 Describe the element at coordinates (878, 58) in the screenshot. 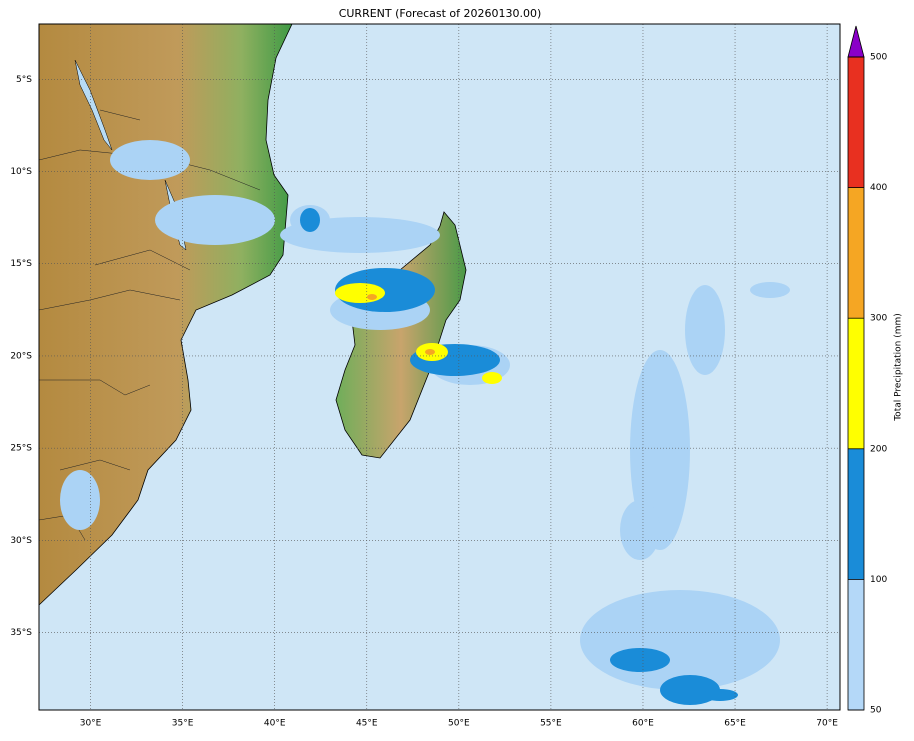

I see `colorbar-tick-label: 500` at that location.